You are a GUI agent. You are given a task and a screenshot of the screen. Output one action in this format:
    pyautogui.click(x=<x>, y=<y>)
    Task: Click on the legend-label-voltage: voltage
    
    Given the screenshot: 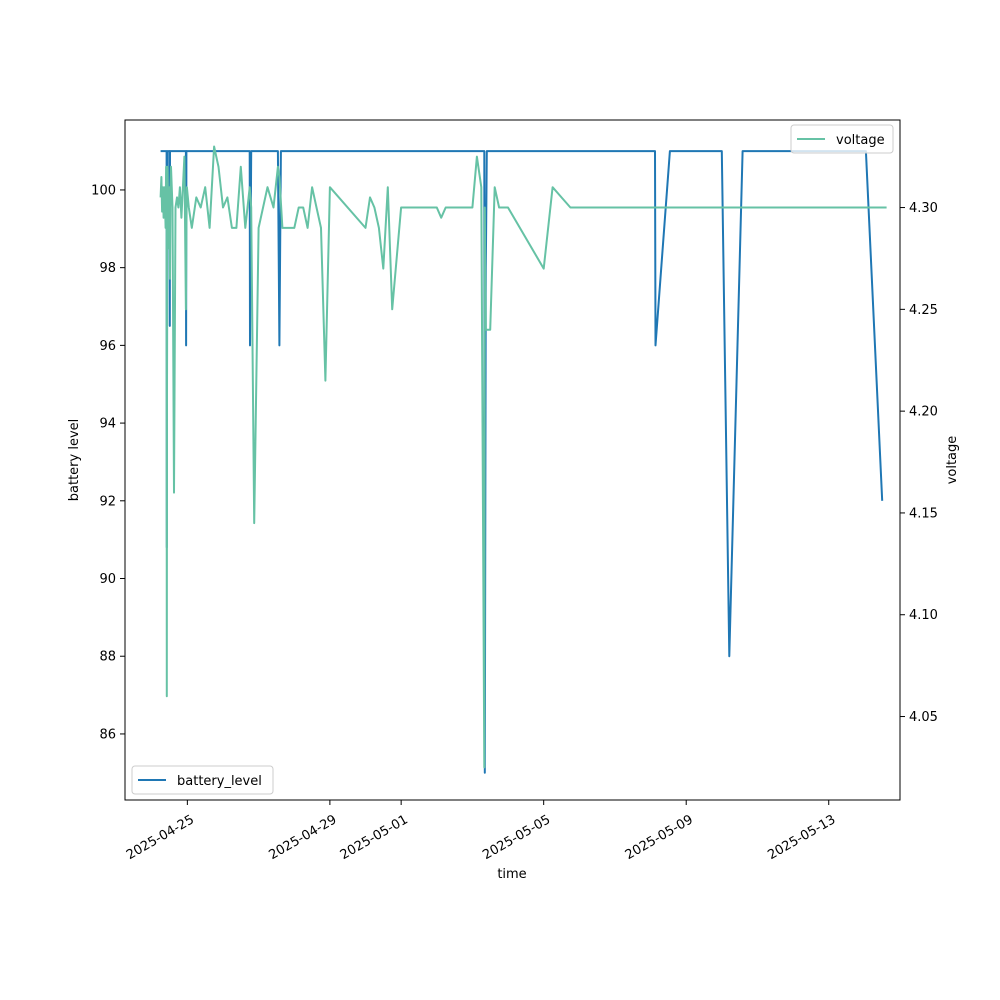 What is the action you would take?
    pyautogui.click(x=860, y=140)
    